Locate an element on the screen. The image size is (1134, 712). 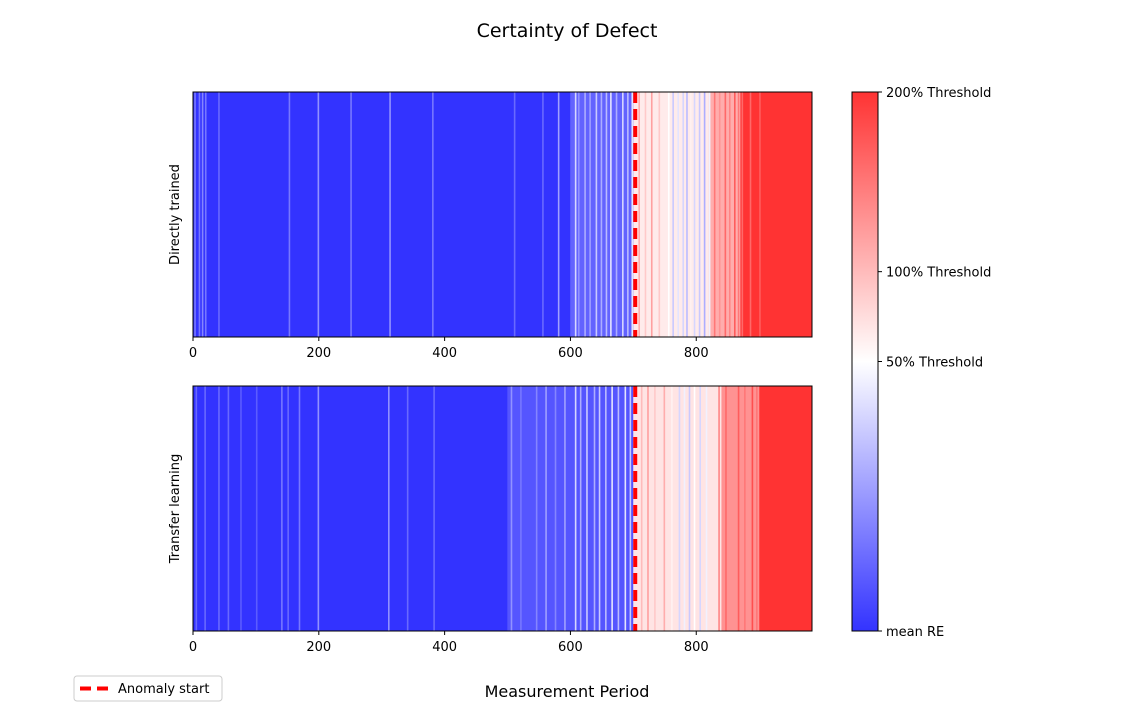
colorbar-tick-label: 200% Threshold is located at coordinates (938, 93).